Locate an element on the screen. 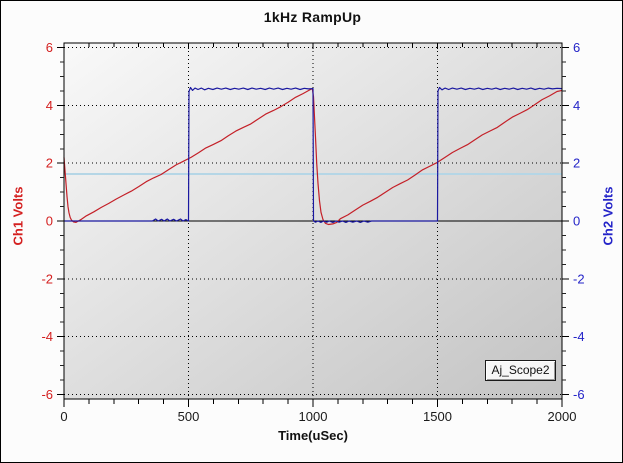 Image resolution: width=623 pixels, height=463 pixels. ch2-axis-title: Ch2 Volts is located at coordinates (608, 216).